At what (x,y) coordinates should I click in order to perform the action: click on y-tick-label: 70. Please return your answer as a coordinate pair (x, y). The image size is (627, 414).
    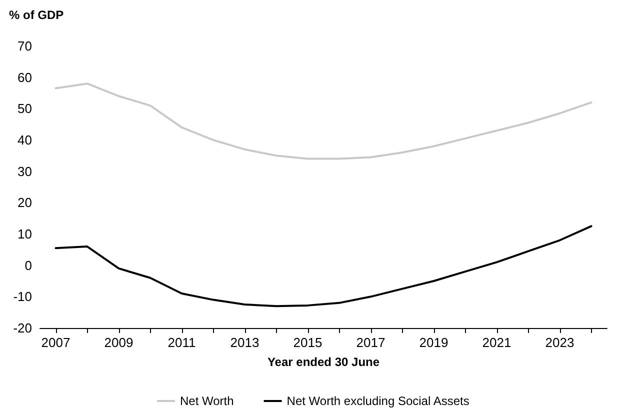
    Looking at the image, I should click on (25, 46).